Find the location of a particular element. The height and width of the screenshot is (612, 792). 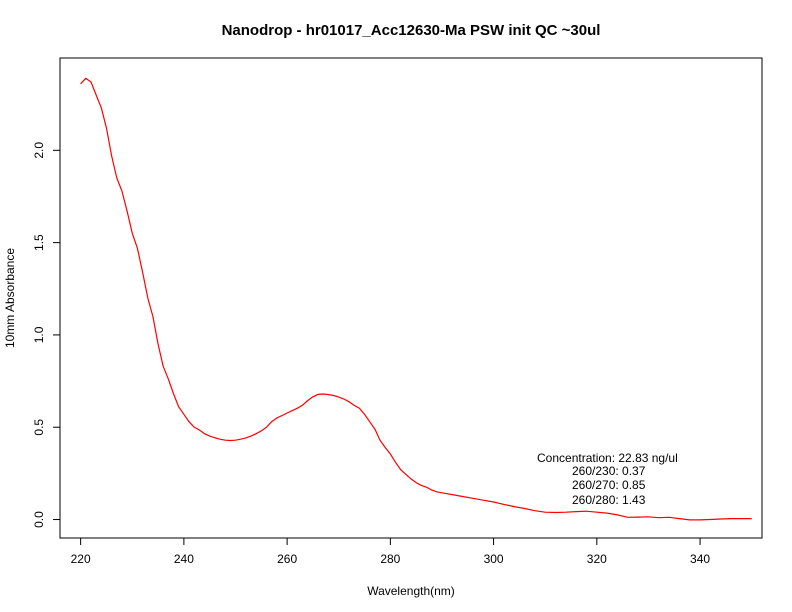

x-tick-label: 260 is located at coordinates (287, 559).